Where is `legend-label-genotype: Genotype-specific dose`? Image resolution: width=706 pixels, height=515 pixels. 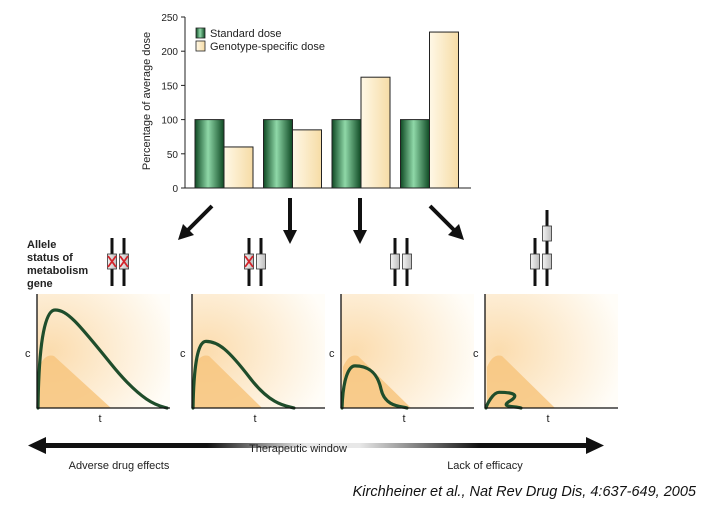
legend-label-genotype: Genotype-specific dose is located at coordinates (267, 47).